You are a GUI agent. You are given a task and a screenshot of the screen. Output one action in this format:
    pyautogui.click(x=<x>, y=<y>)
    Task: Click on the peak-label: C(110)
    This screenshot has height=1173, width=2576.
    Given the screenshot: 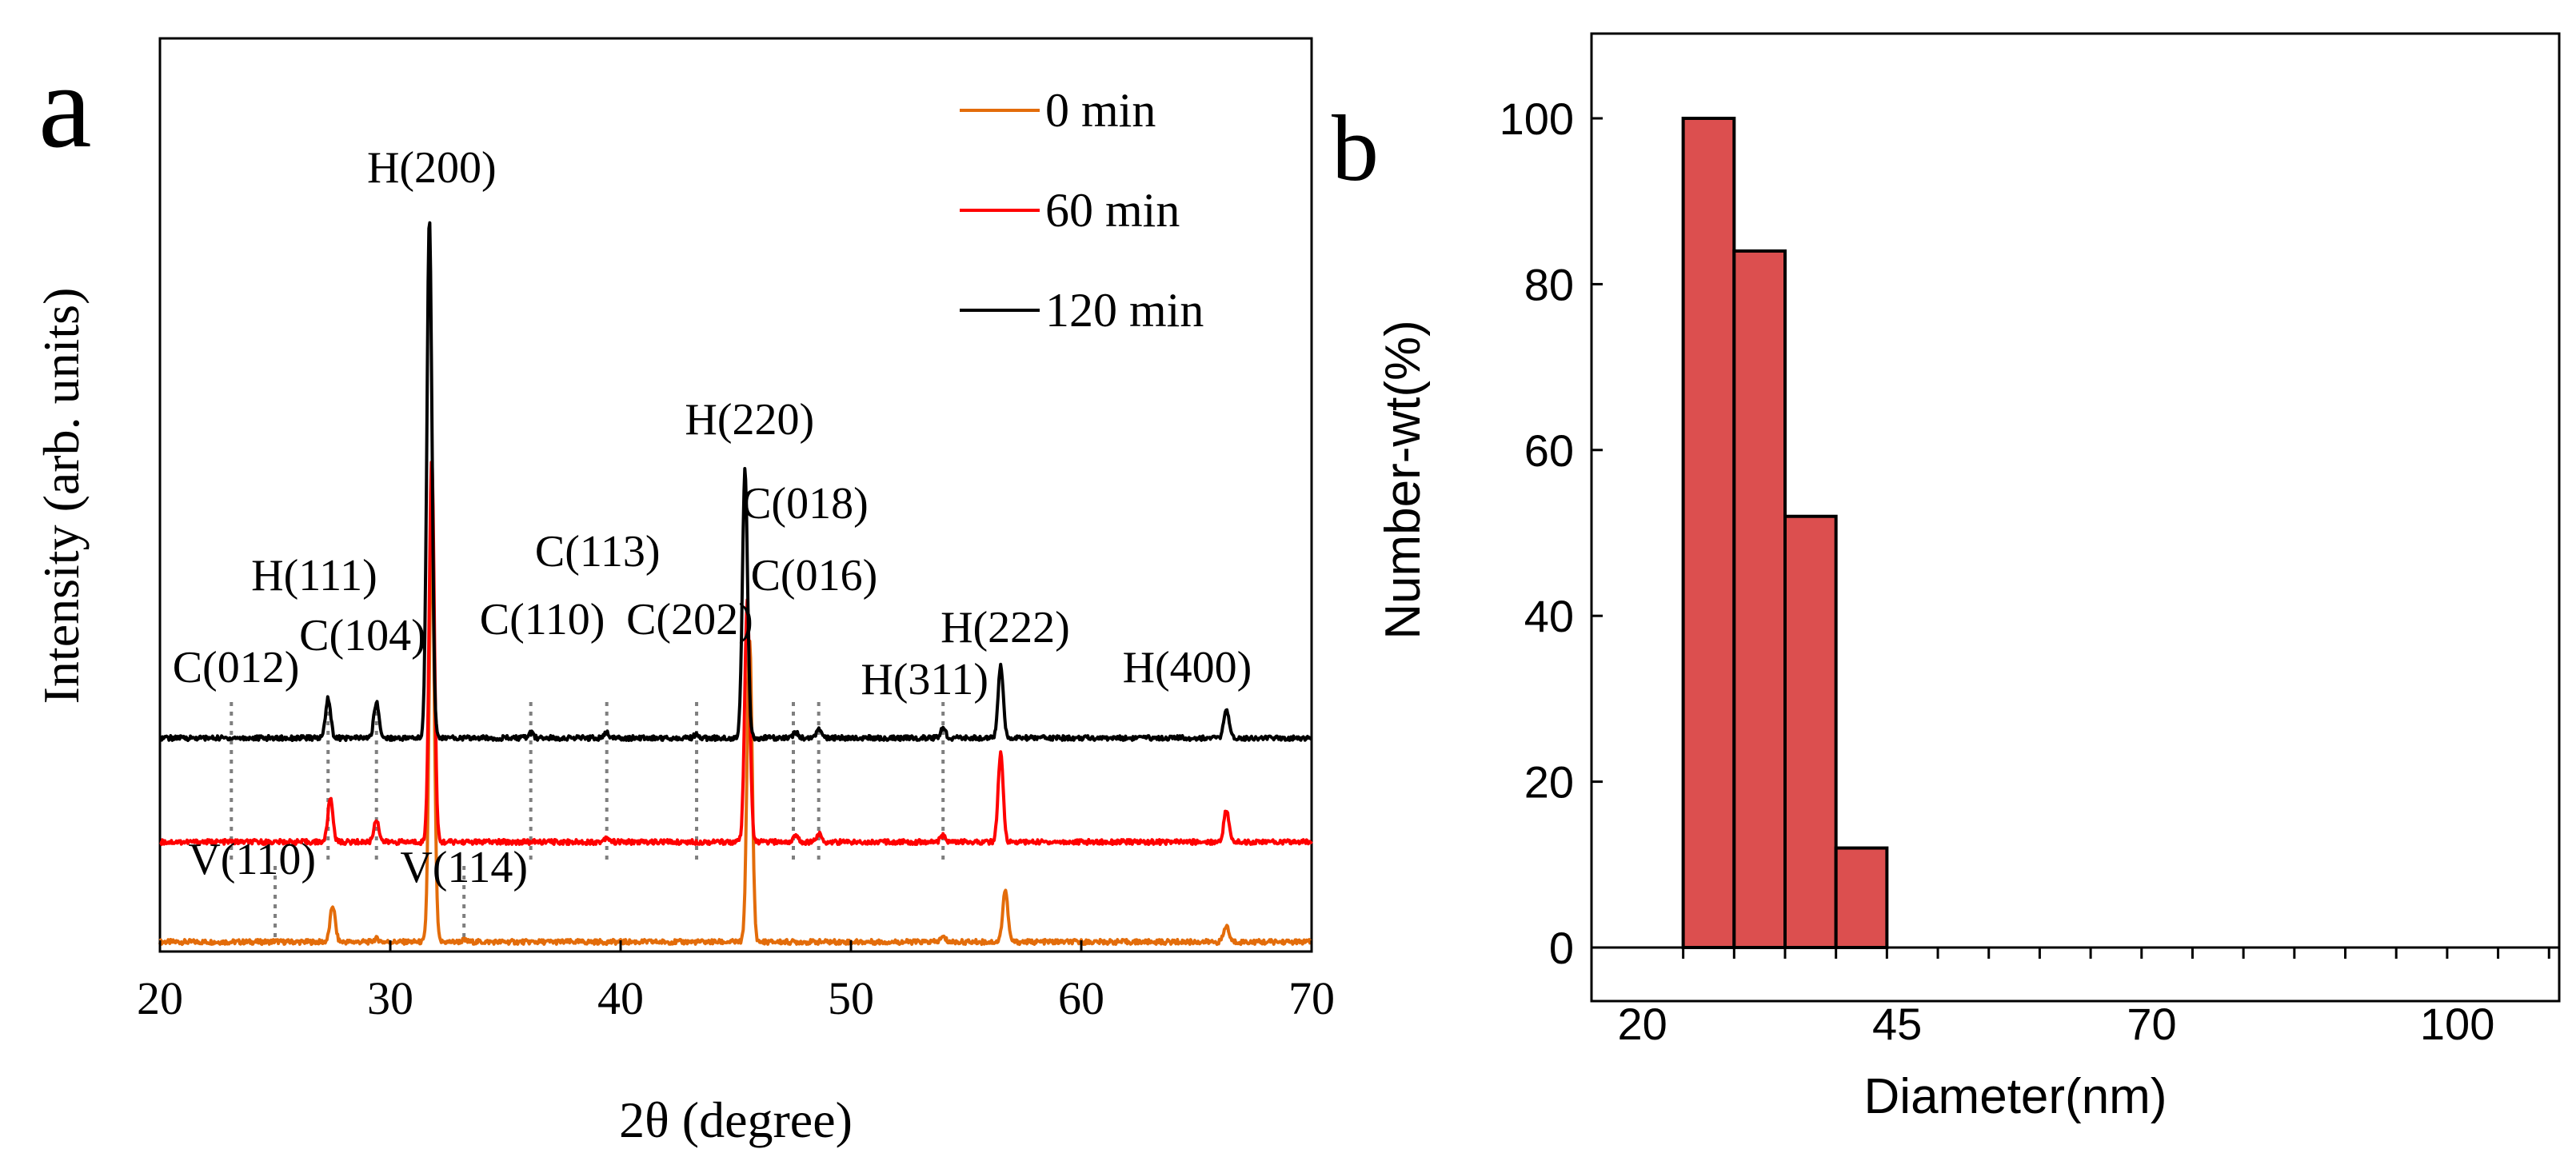 What is the action you would take?
    pyautogui.click(x=542, y=620)
    